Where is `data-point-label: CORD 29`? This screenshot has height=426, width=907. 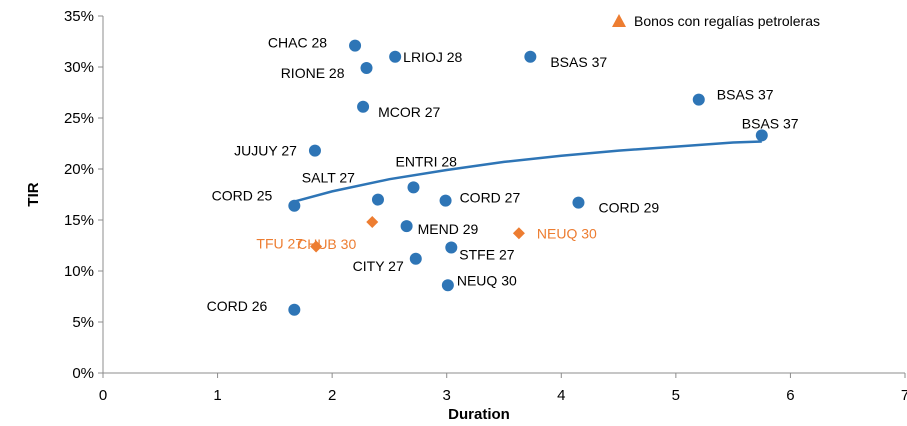
data-point-label: CORD 29 is located at coordinates (628, 208).